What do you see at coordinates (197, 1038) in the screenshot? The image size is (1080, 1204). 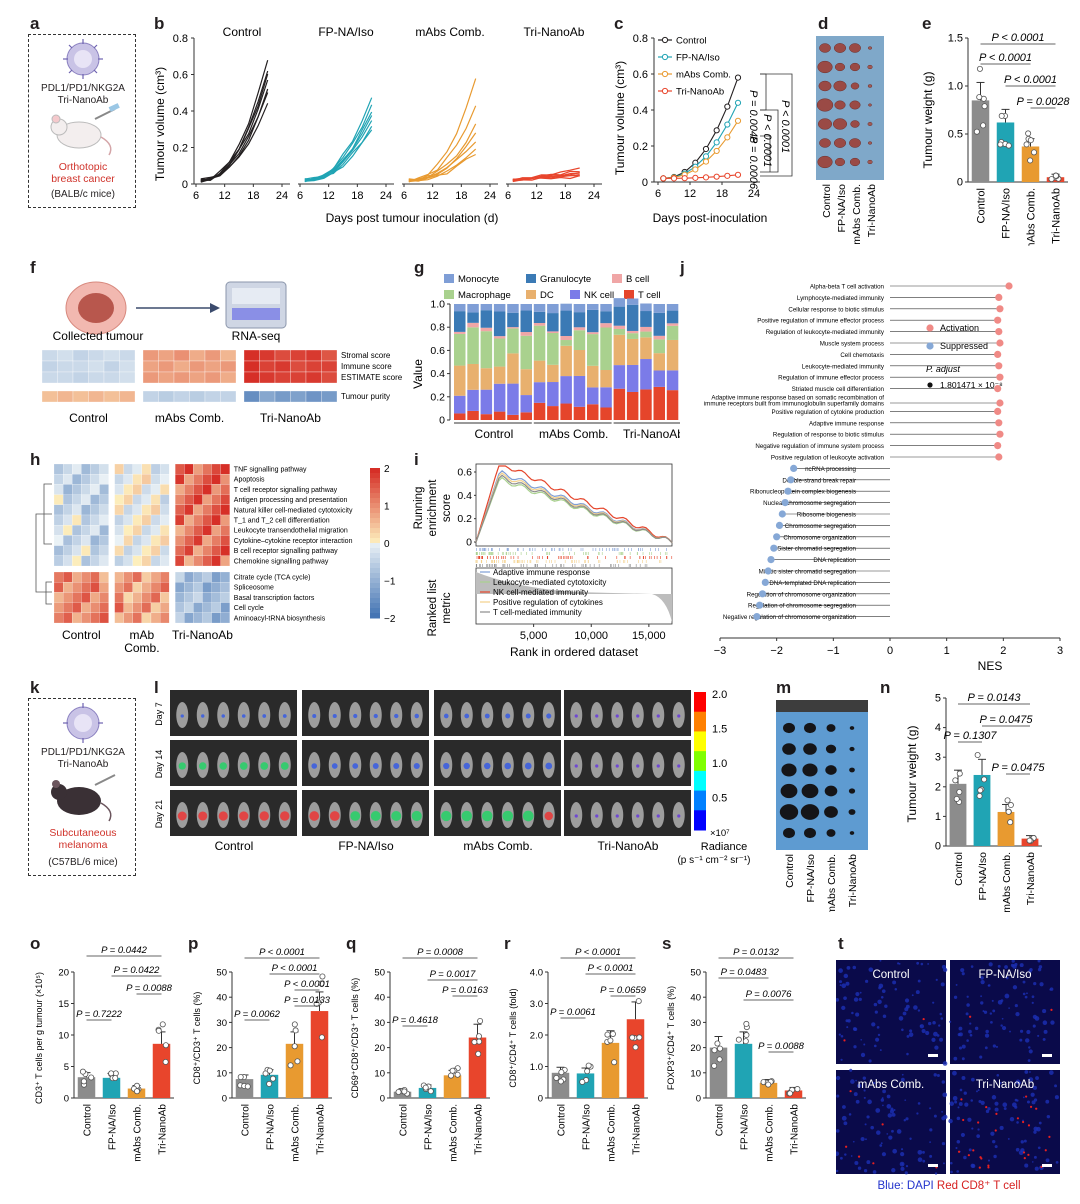 I see `panel-p-ylabel: CD8⁺/CD3⁺ T cells (%)` at bounding box center [197, 1038].